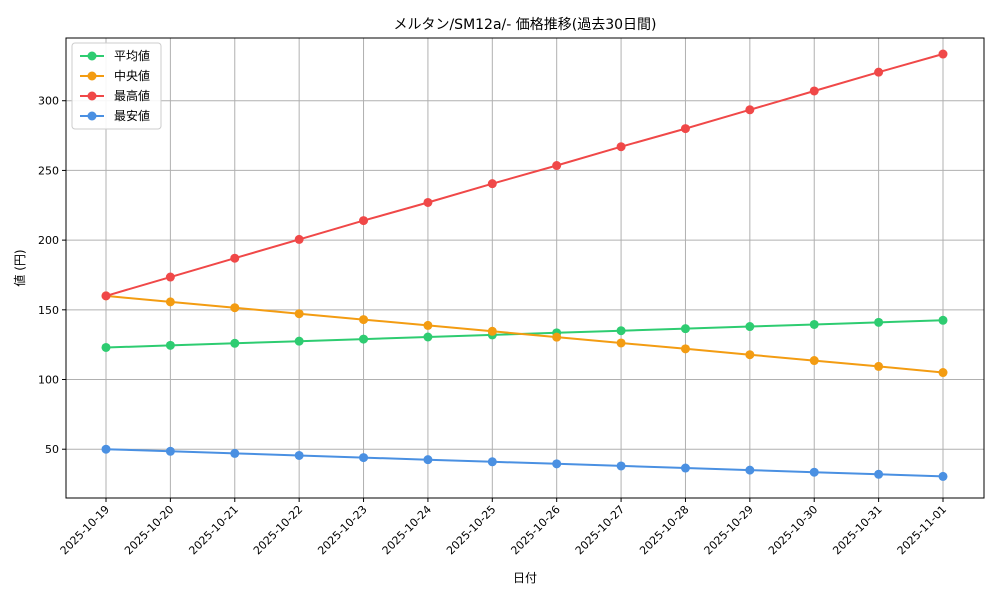 The image size is (1000, 604). I want to click on x-tick-label: 2025-10-20, so click(149, 530).